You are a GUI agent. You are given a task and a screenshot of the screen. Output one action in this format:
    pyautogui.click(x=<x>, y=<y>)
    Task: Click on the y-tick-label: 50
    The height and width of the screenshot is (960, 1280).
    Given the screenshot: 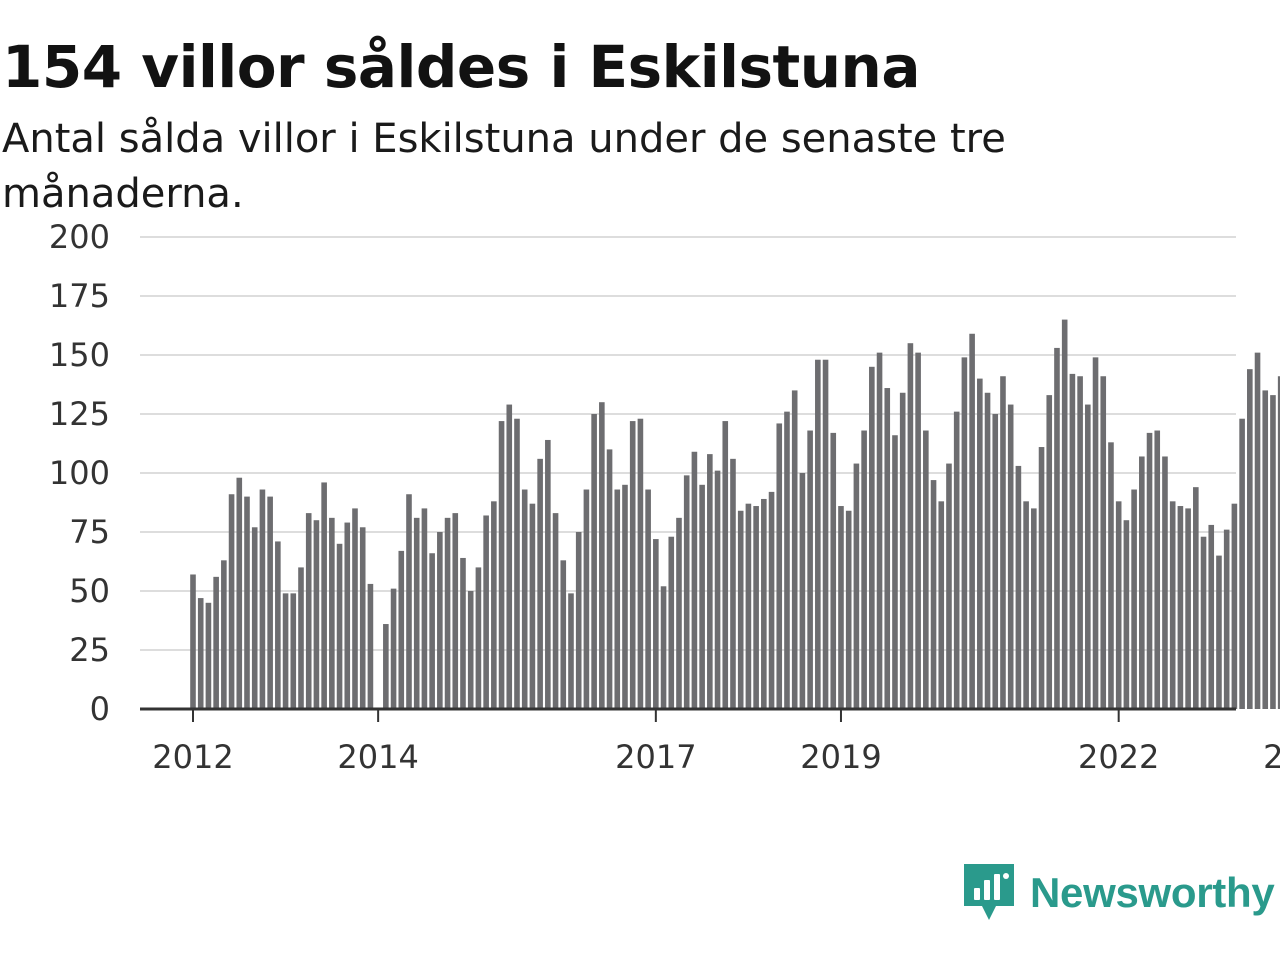 What is the action you would take?
    pyautogui.click(x=89, y=591)
    